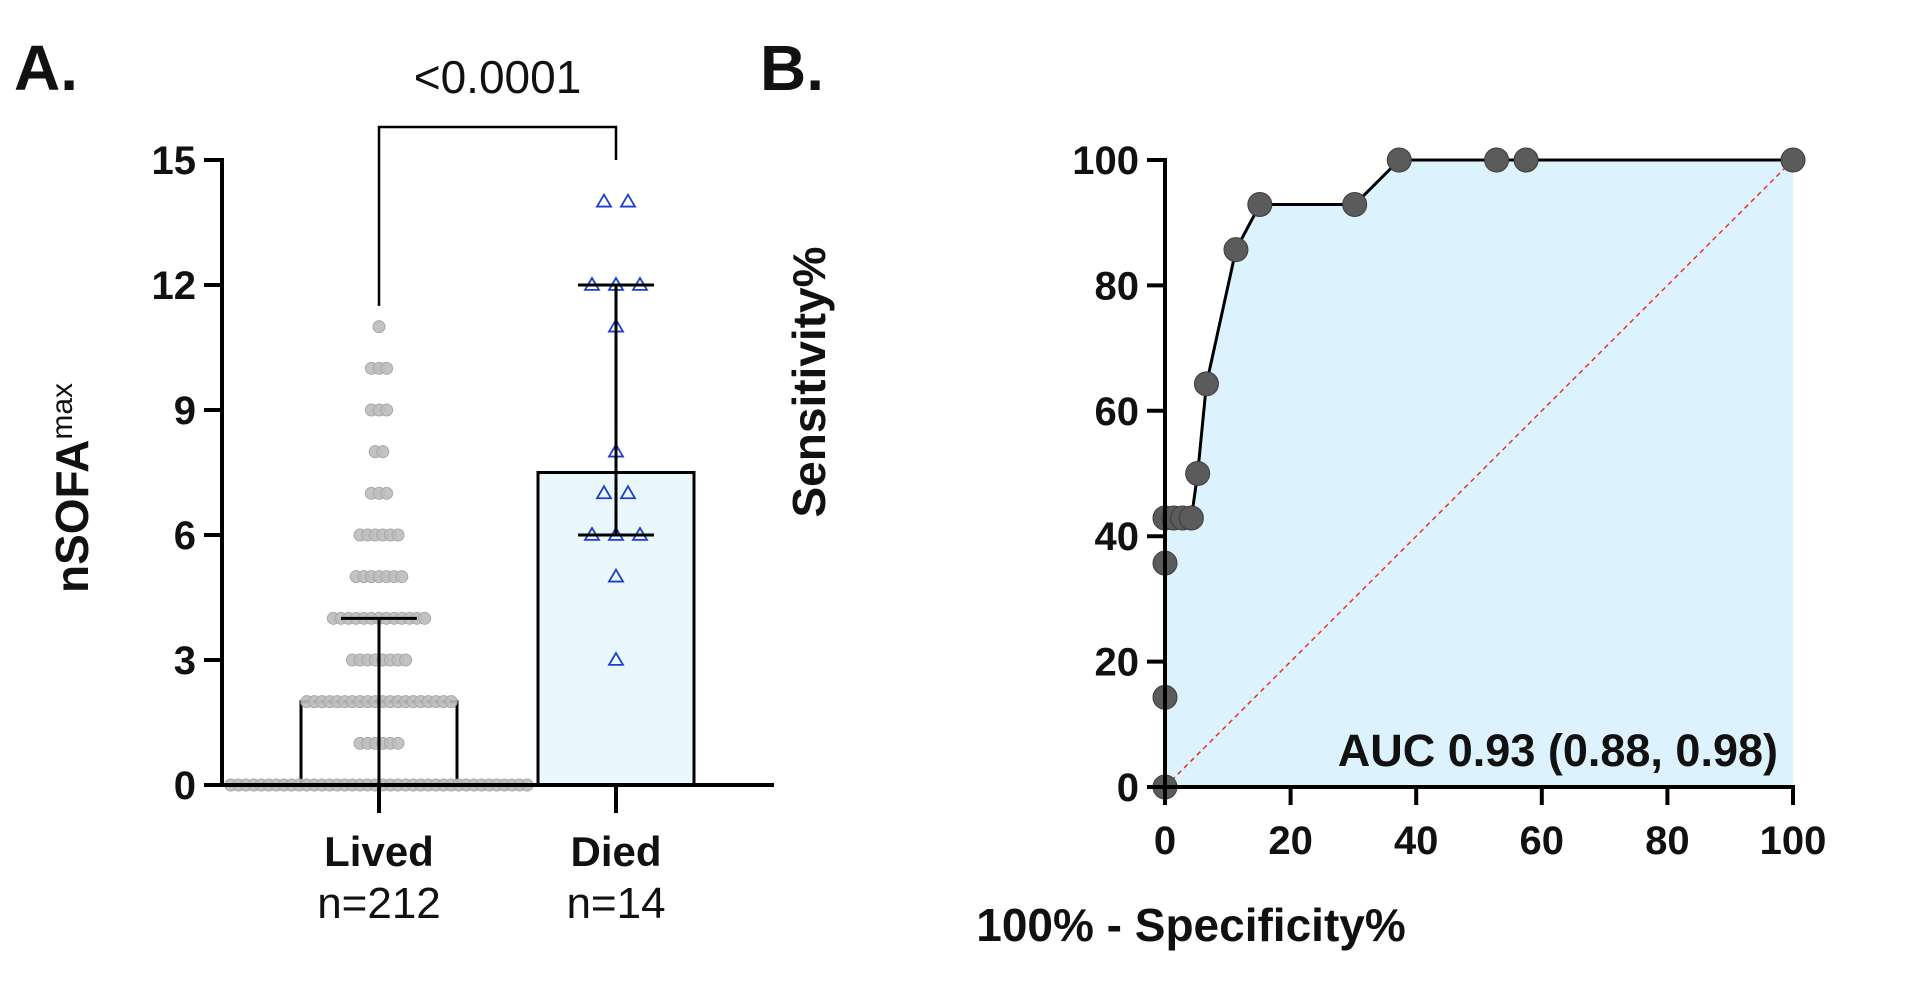  Describe the element at coordinates (498, 77) in the screenshot. I see `p-value-label: <0.0001` at that location.